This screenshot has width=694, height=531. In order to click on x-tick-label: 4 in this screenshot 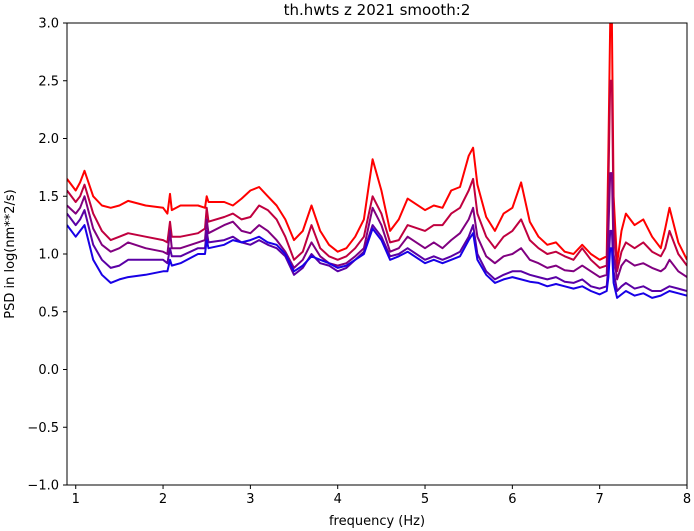, I will do `click(338, 499)`.